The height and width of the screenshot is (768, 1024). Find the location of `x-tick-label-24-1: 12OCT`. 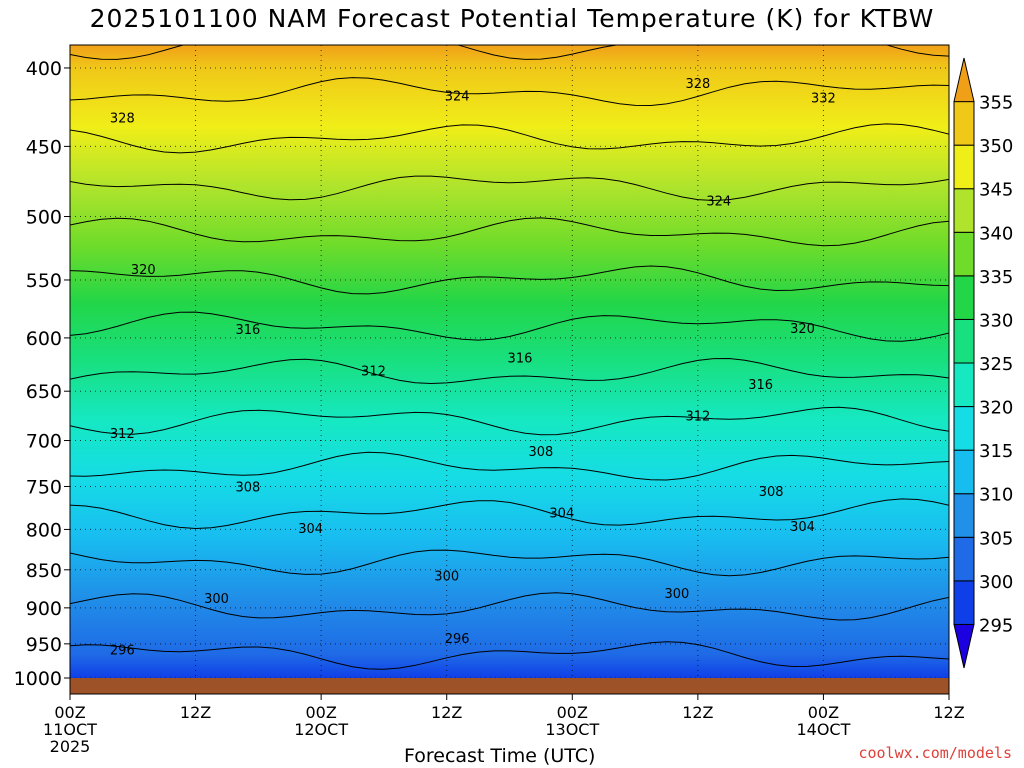

x-tick-label-24-1: 12OCT is located at coordinates (321, 729).